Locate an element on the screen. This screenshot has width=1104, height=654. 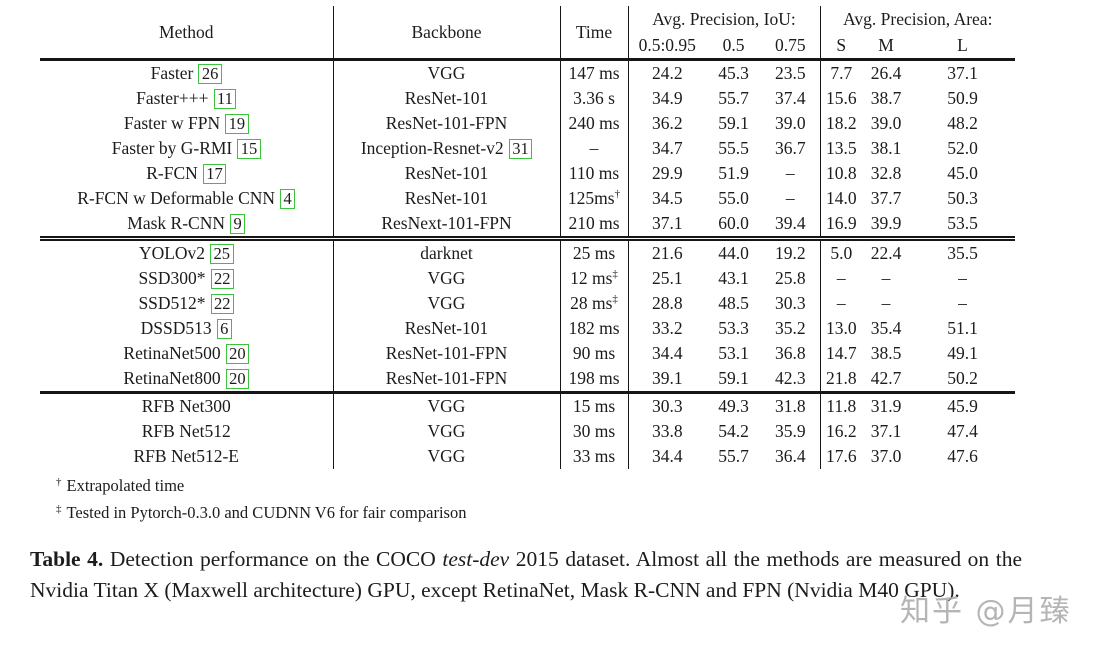
ap-area-value-cell: 31.9 is located at coordinates (886, 405).